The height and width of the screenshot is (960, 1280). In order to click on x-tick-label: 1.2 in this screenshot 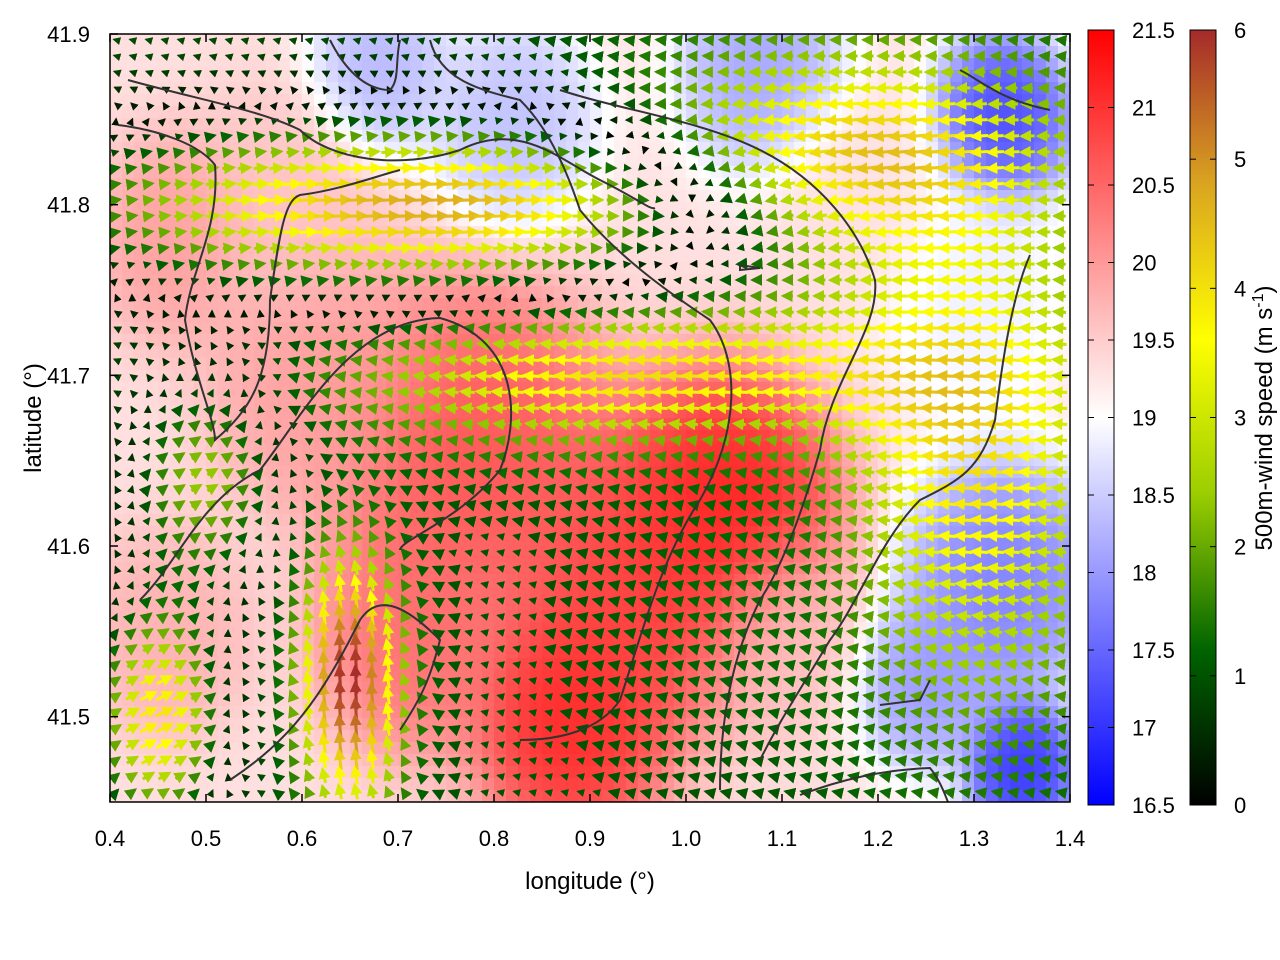, I will do `click(878, 838)`.